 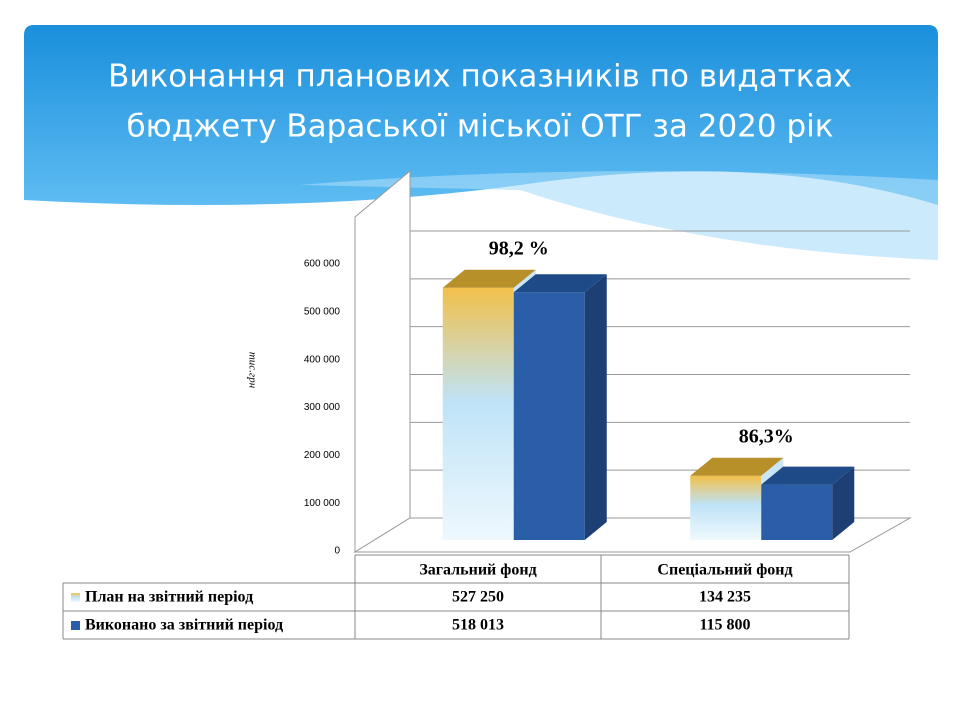 I want to click on y-tick-label: 100 000, so click(x=322, y=503).